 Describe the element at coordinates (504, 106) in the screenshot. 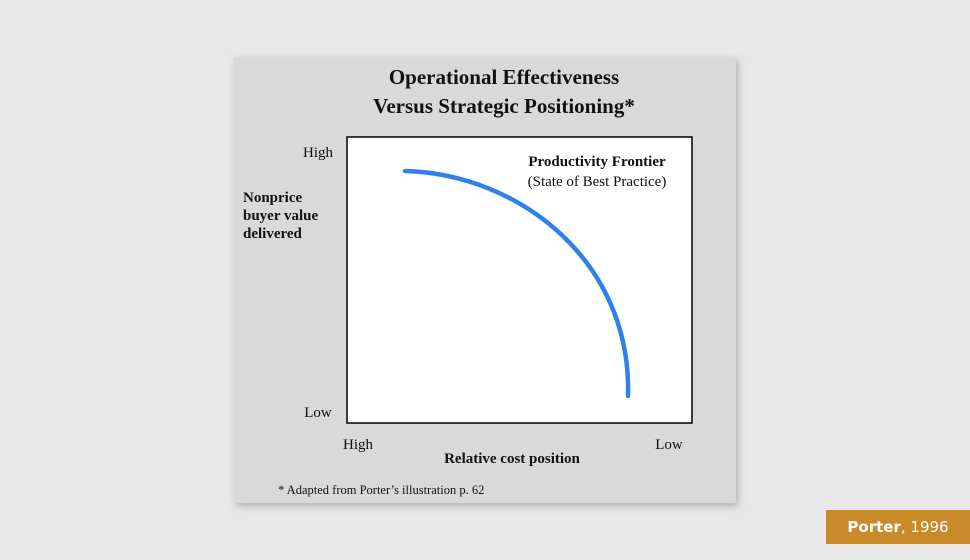

I see `title-line: Versus Strategic Positioning*` at that location.